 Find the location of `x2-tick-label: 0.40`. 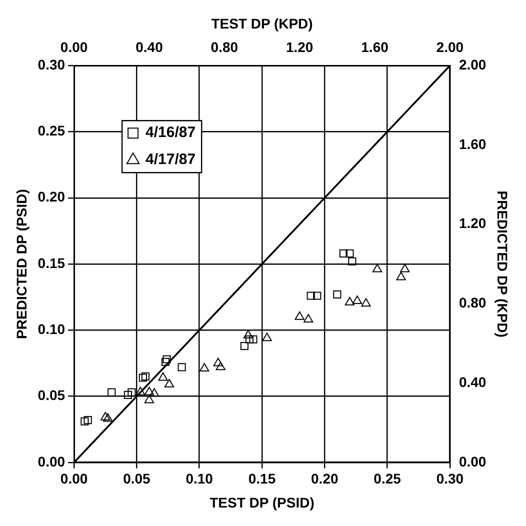

x2-tick-label: 0.40 is located at coordinates (150, 47).